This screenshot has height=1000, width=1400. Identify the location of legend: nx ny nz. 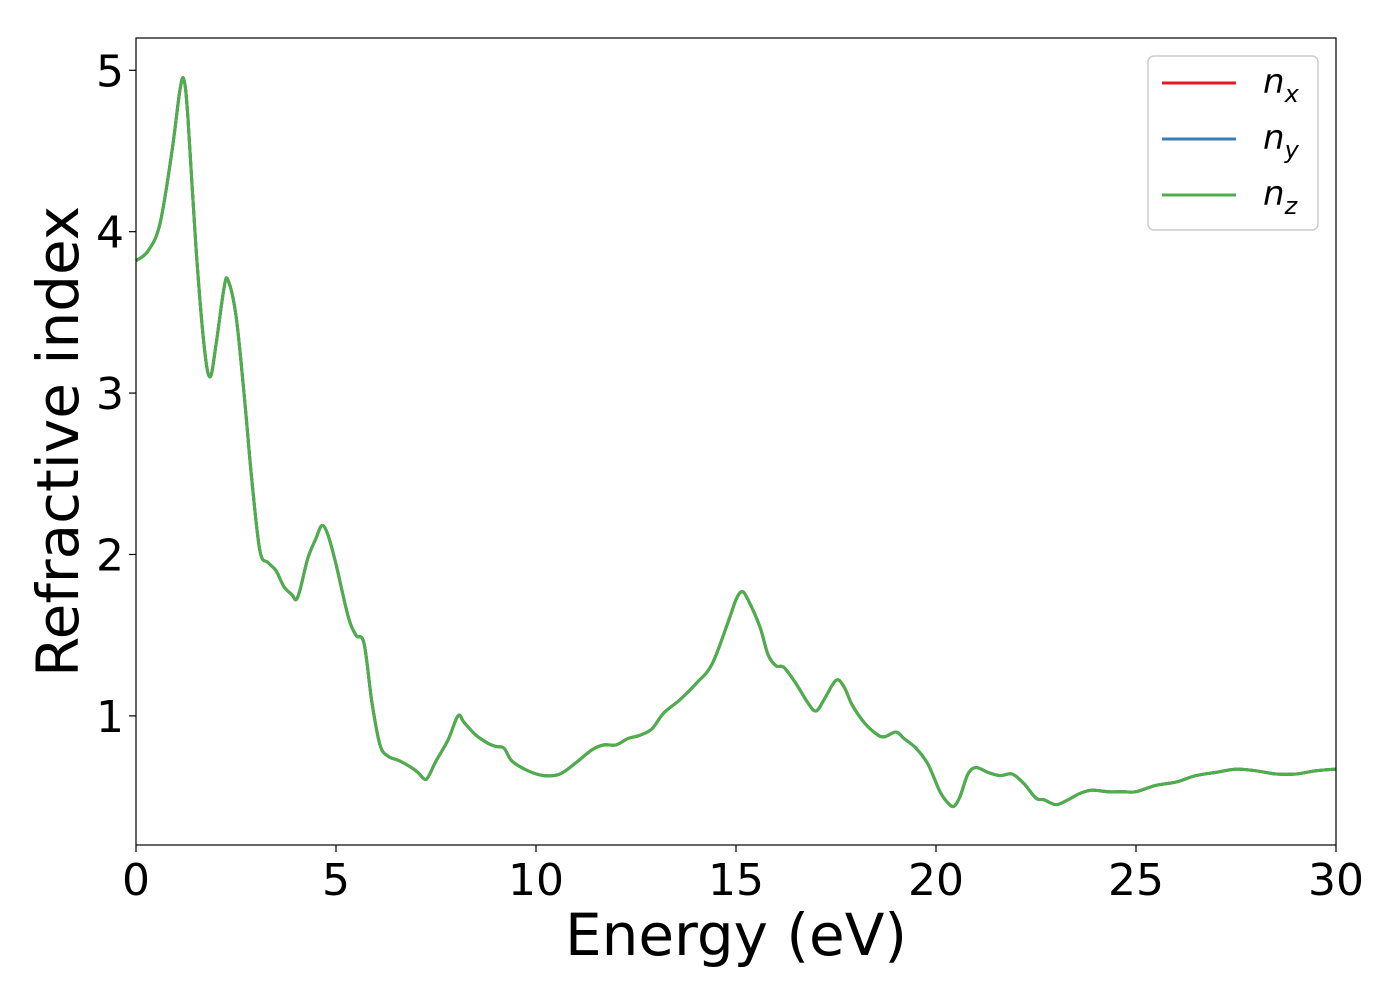
(1233, 143).